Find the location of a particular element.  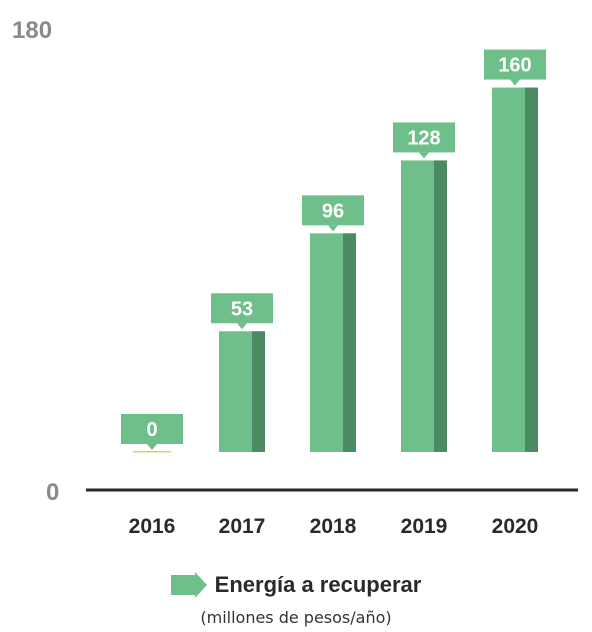

bar-2016 is located at coordinates (152, 452).